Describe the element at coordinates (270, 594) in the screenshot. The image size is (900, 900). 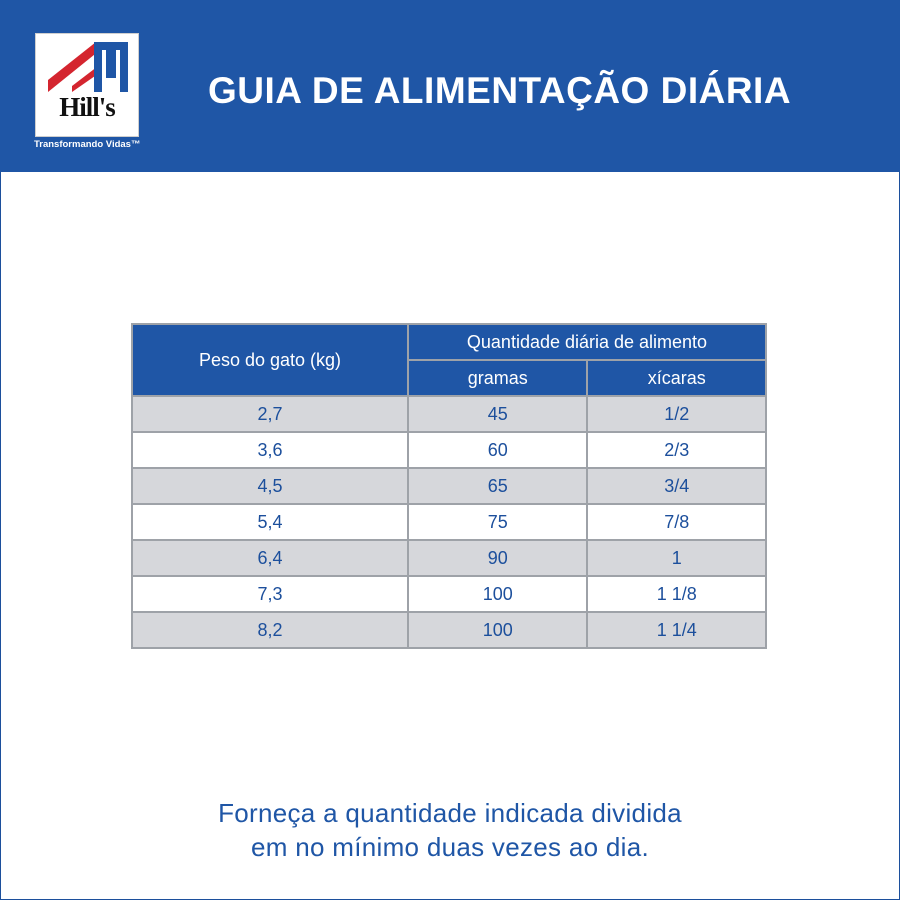
I see `cell-weight: 7,3` at that location.